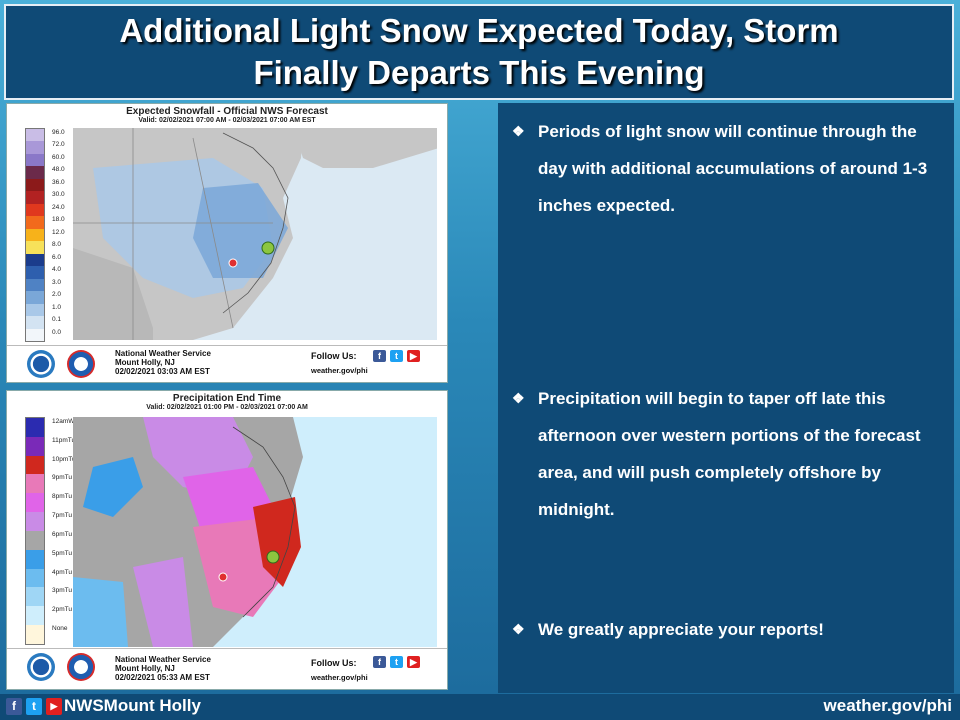  What do you see at coordinates (52, 427) in the screenshot?
I see `precip-end-legend-swatch: 12amWe` at bounding box center [52, 427].